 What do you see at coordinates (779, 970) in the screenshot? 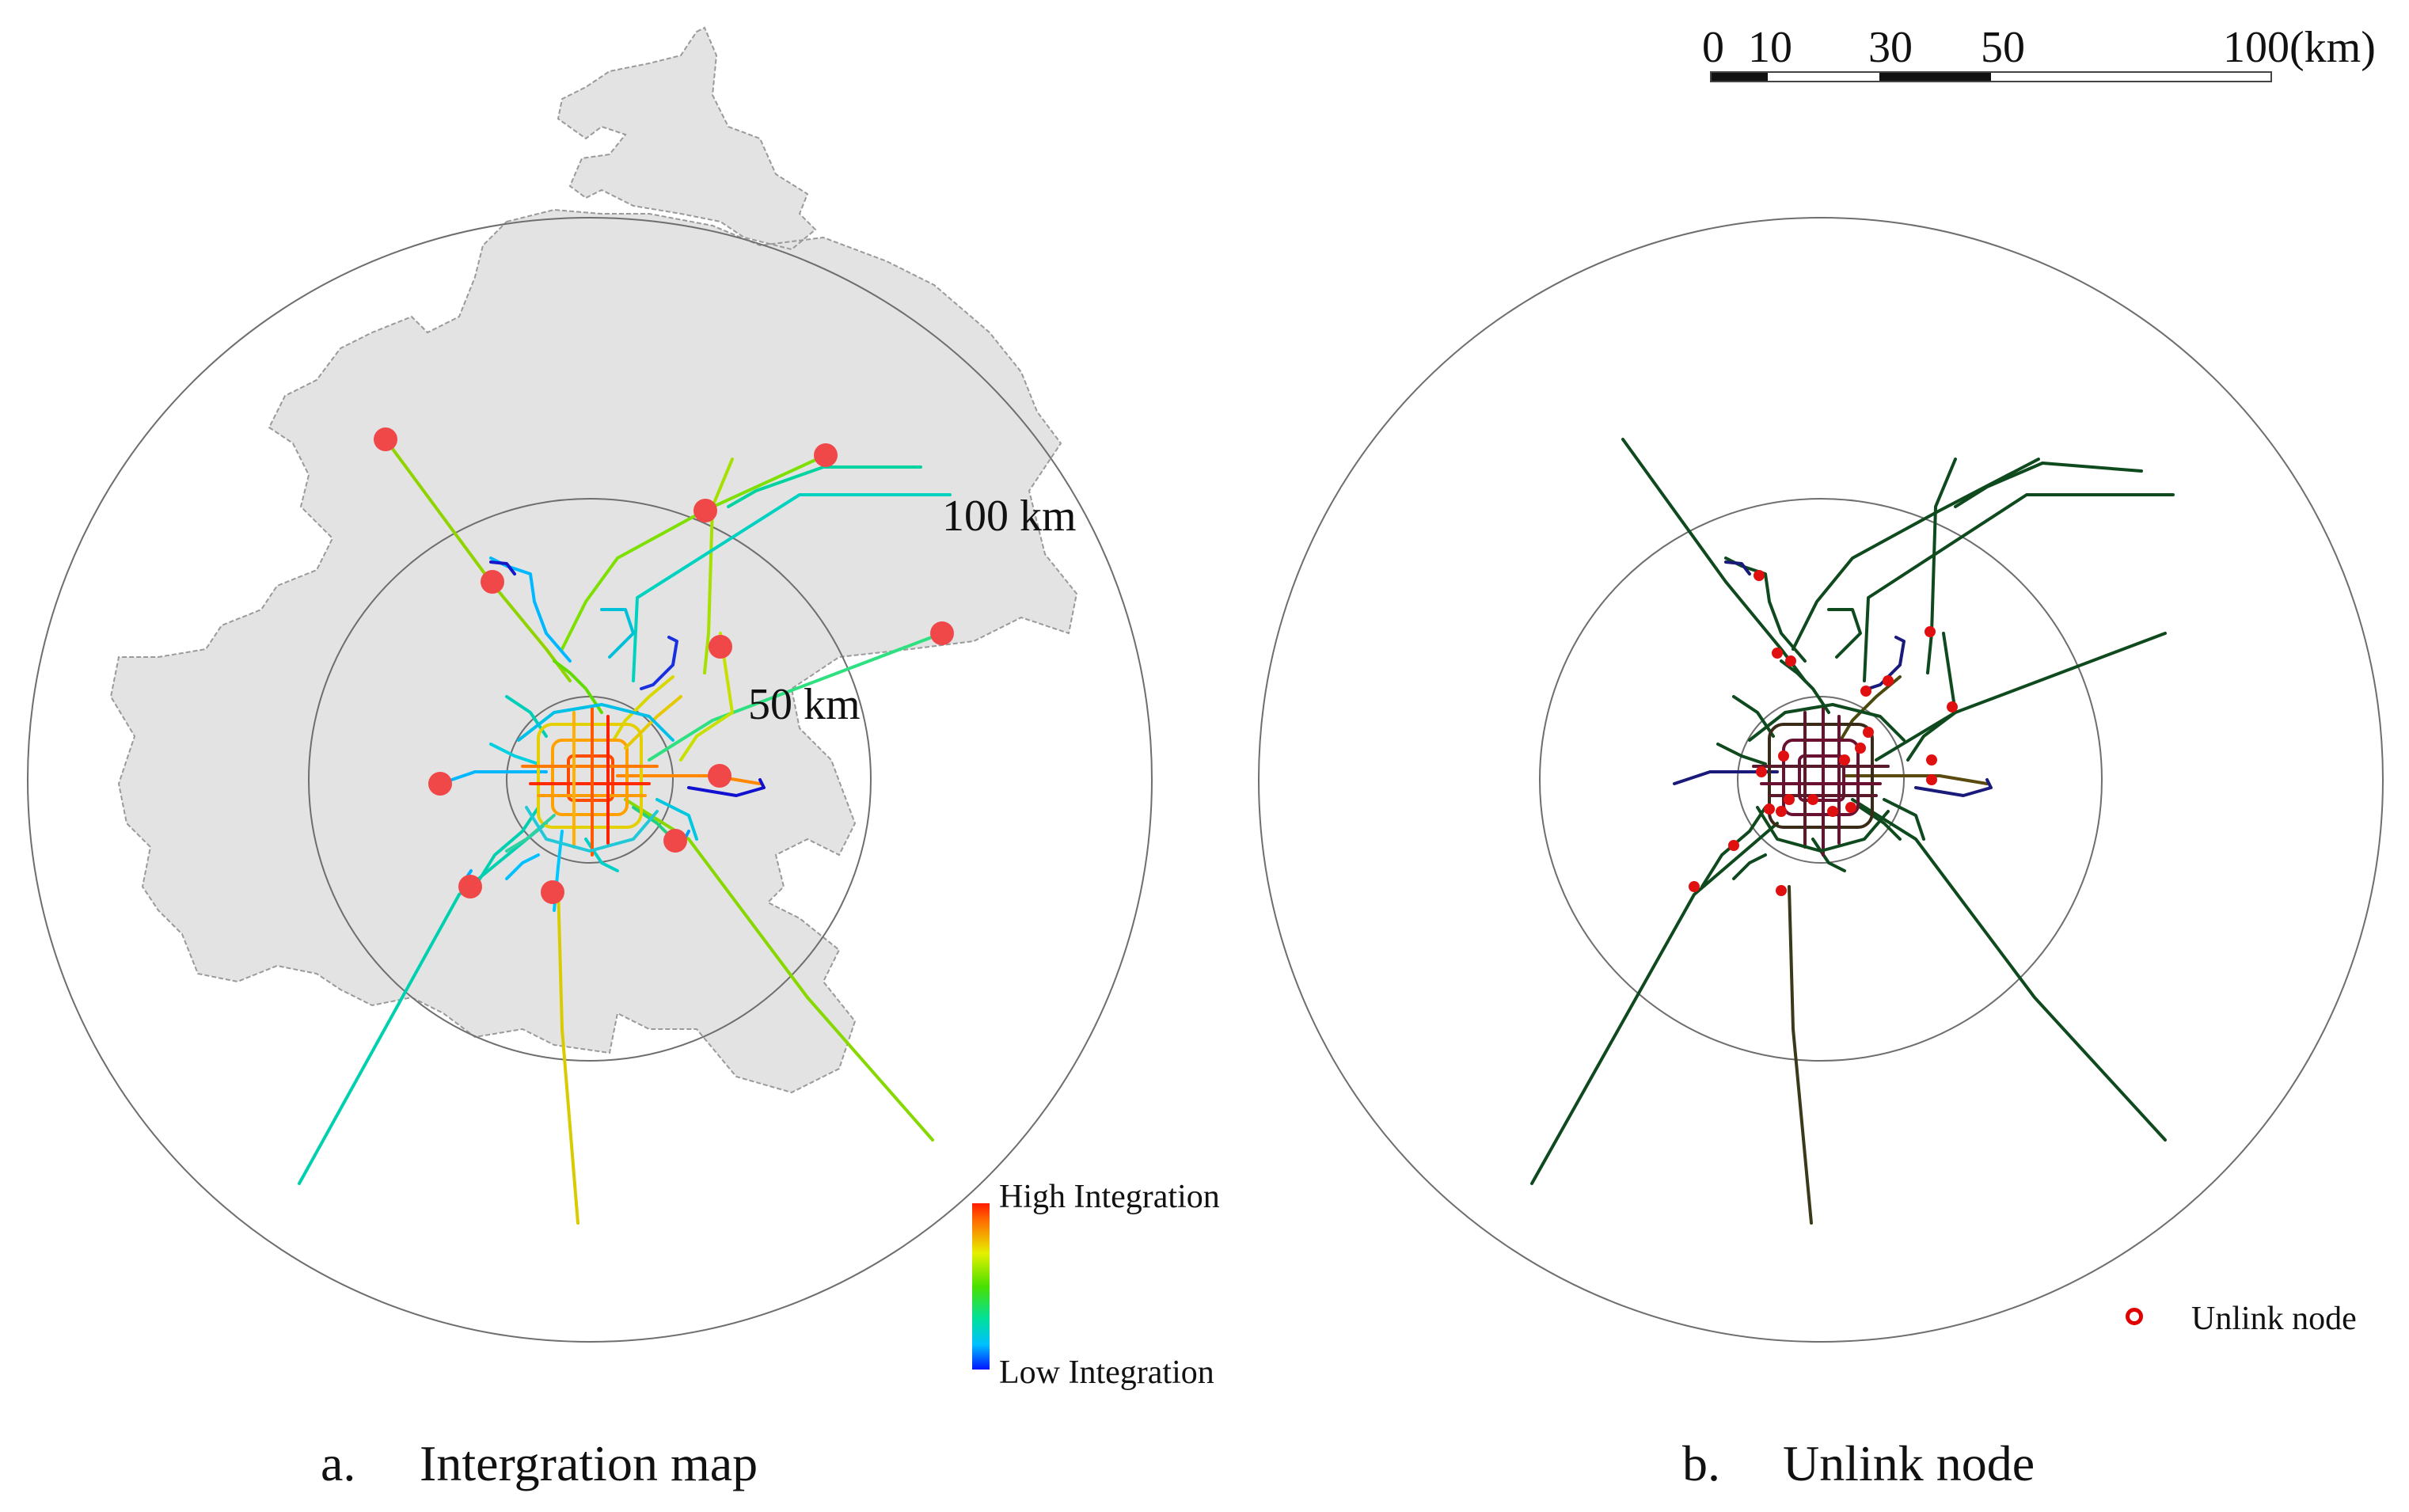
I see `line-southeast-spoke` at bounding box center [779, 970].